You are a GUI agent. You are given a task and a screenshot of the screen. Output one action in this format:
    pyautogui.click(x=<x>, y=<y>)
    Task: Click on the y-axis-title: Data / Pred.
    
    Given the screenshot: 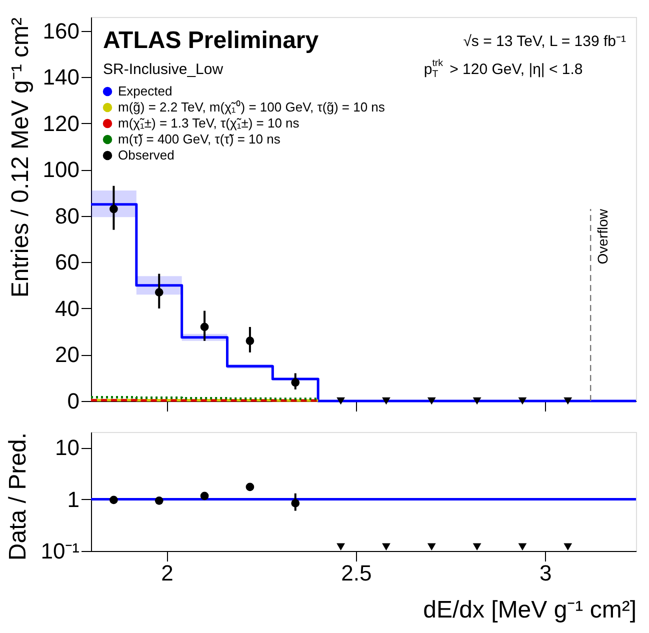 What is the action you would take?
    pyautogui.click(x=18, y=496)
    